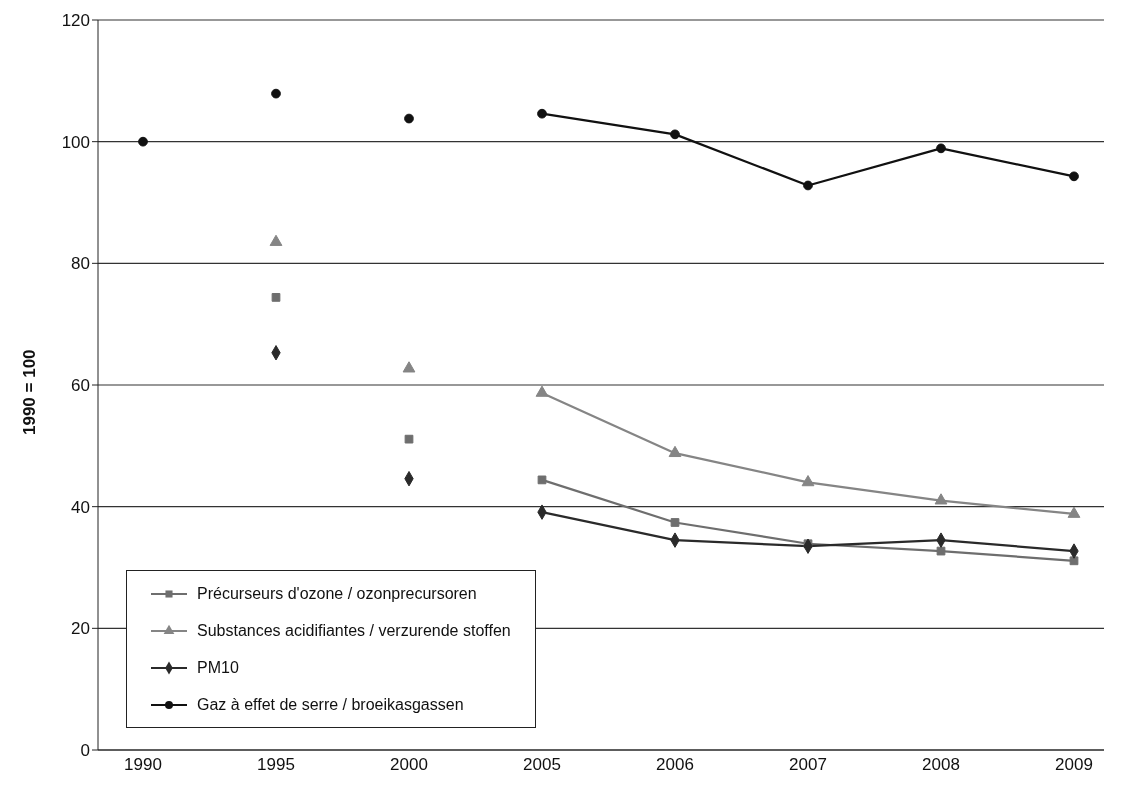 The image size is (1129, 794). Describe the element at coordinates (80, 629) in the screenshot. I see `y-tick-label: 20` at that location.